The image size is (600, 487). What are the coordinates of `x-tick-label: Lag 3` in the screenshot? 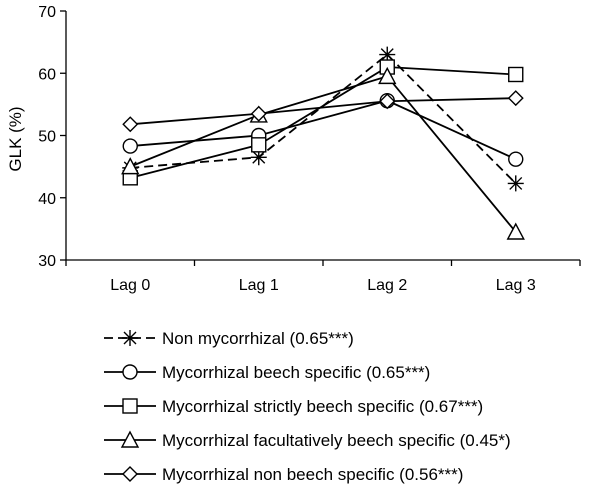 It's located at (516, 285).